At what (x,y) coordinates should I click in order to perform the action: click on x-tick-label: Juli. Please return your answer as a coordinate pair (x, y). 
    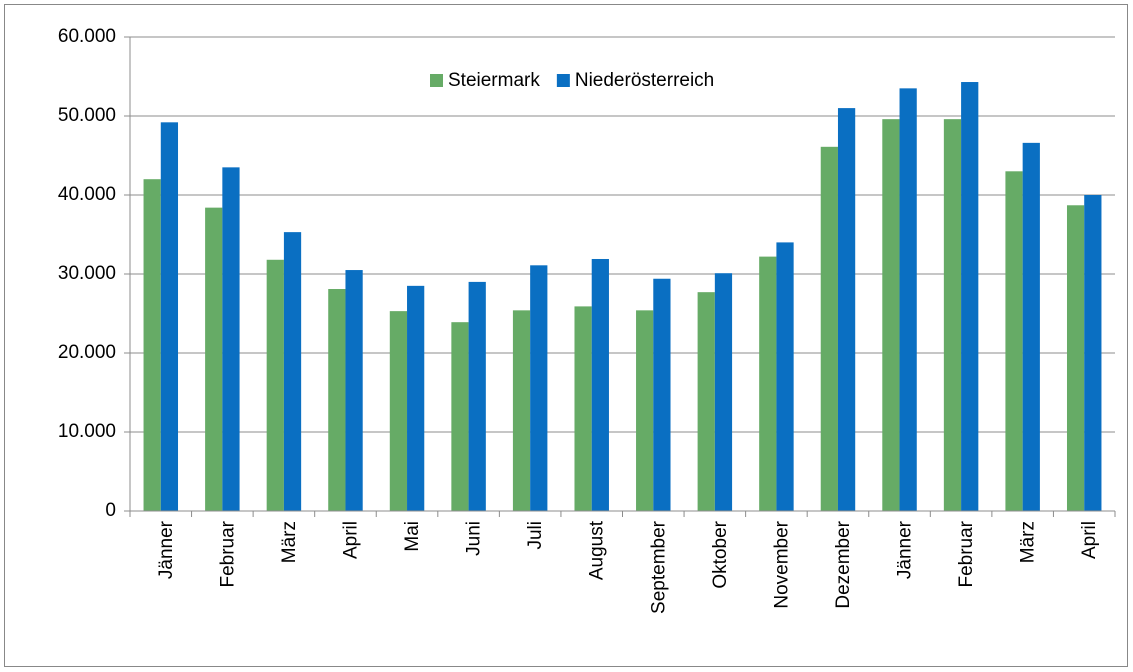
    Looking at the image, I should click on (535, 535).